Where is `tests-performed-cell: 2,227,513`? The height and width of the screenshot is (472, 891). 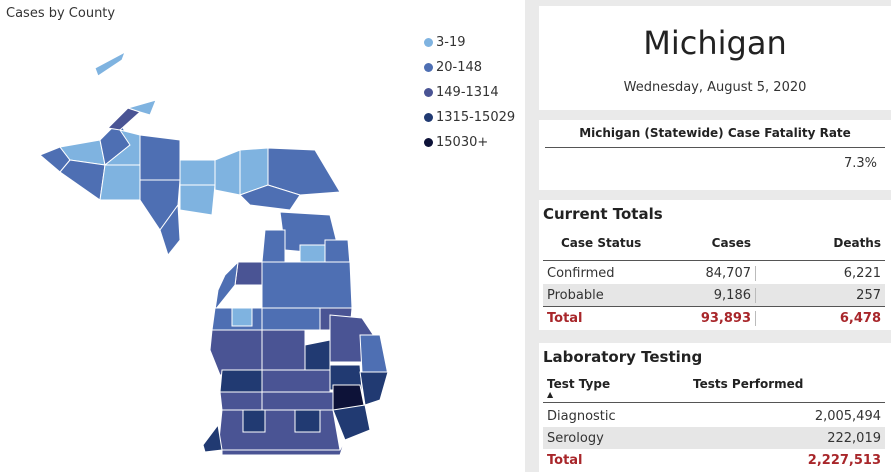 tests-performed-cell: 2,227,513 is located at coordinates (844, 460).